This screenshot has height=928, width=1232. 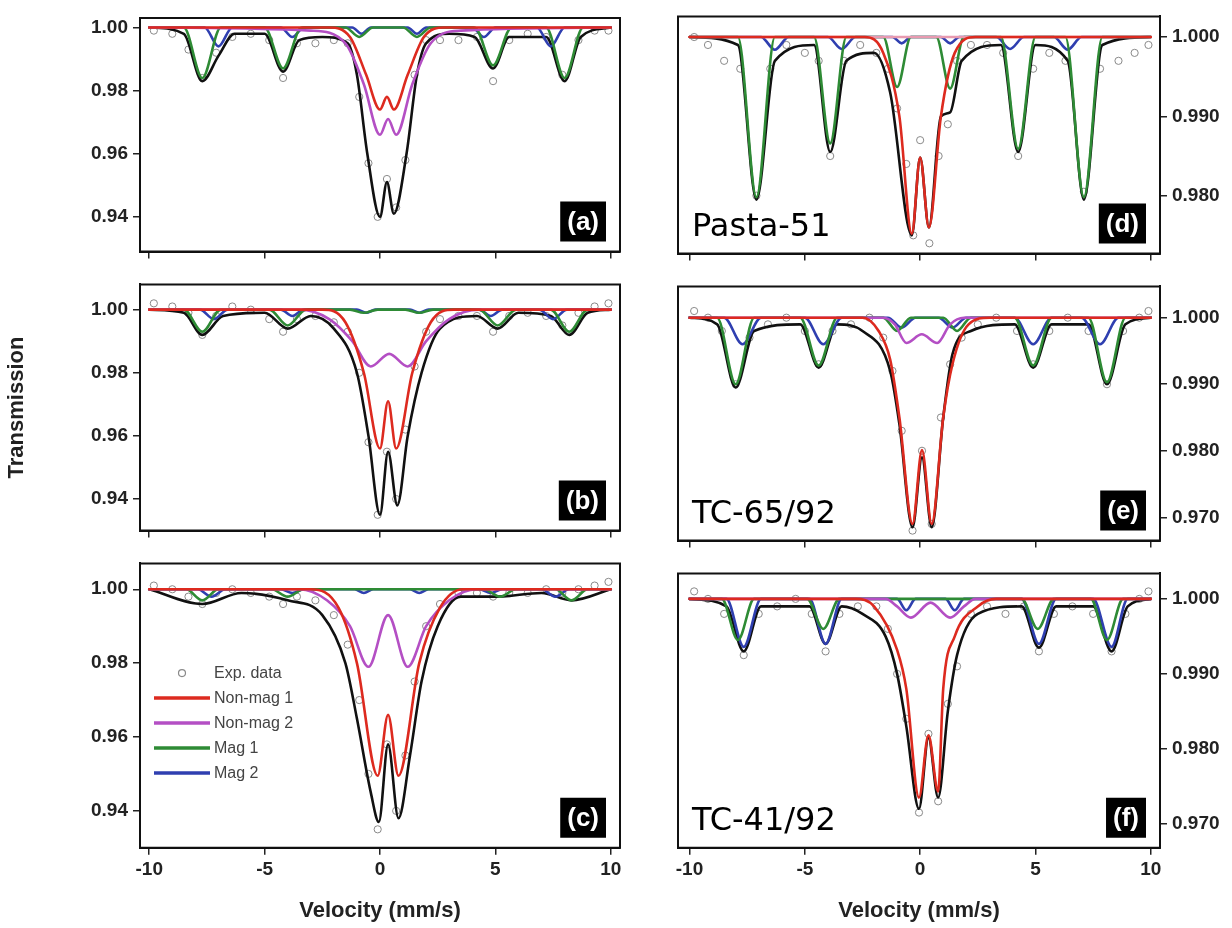 I want to click on annotation: (e), so click(x=1123, y=509).